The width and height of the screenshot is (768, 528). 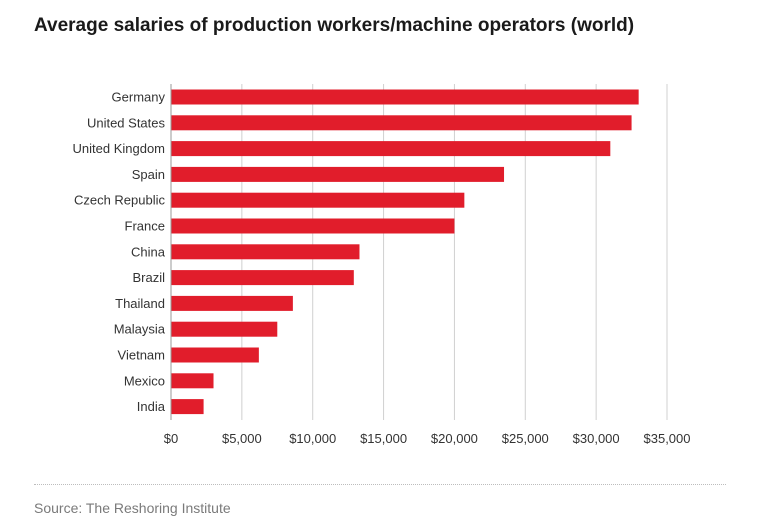 What do you see at coordinates (151, 406) in the screenshot?
I see `category-label: India` at bounding box center [151, 406].